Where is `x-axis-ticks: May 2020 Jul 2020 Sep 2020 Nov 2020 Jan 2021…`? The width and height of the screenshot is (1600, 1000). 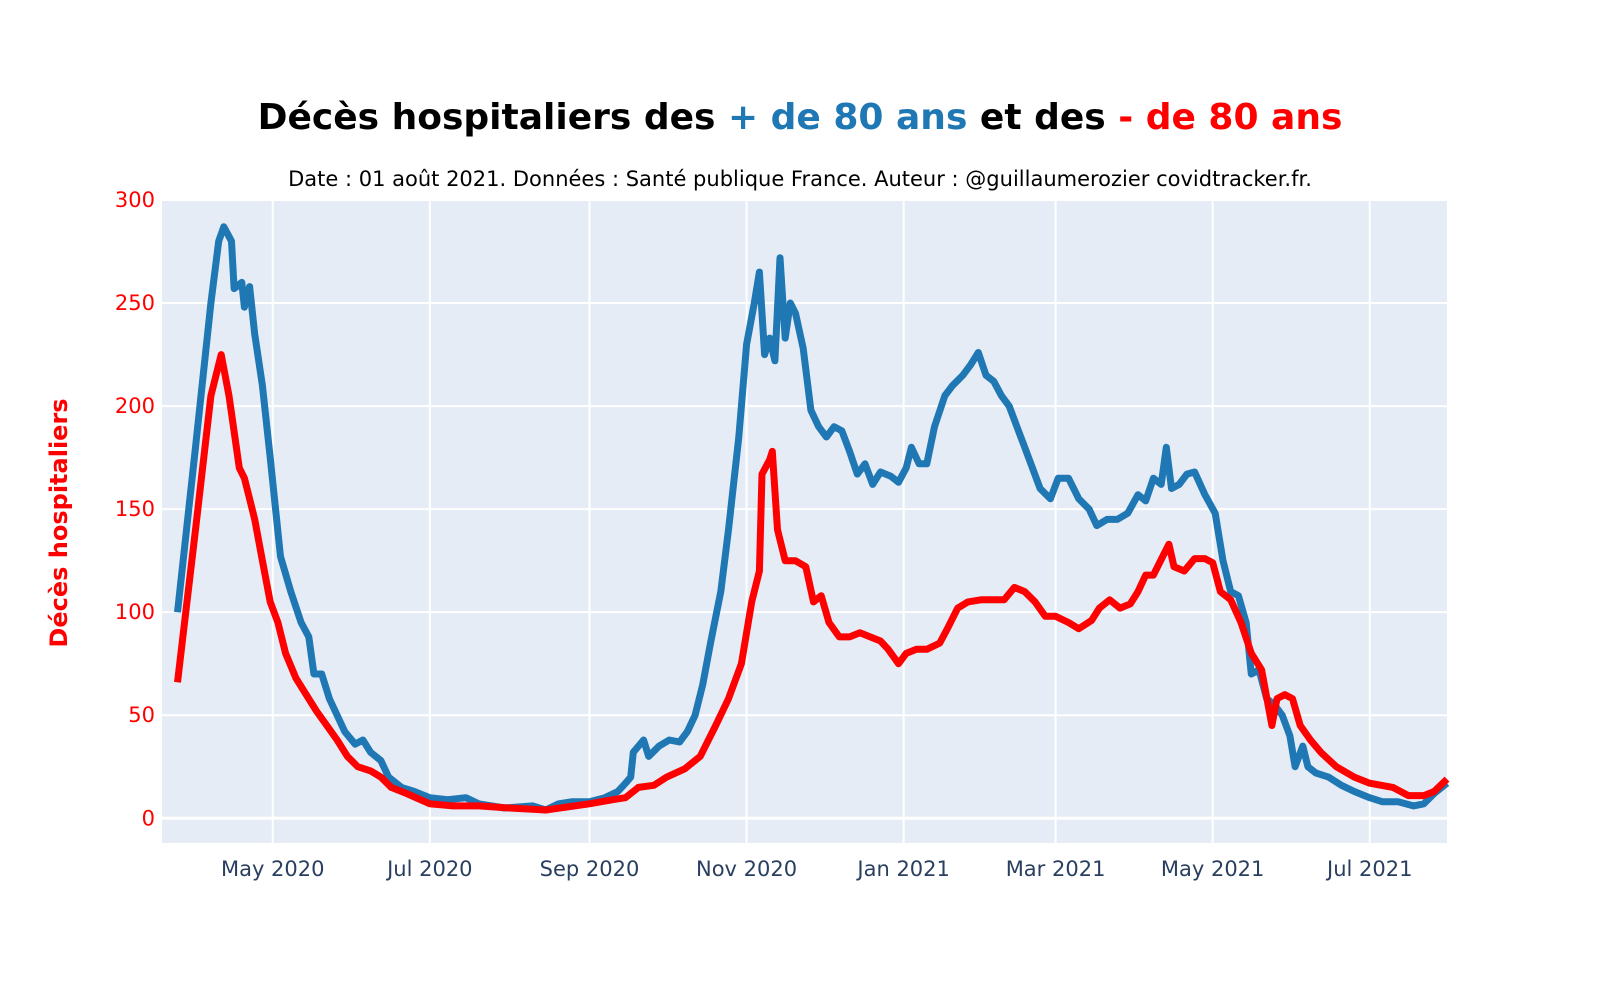 x-axis-ticks: May 2020 Jul 2020 Sep 2020 Nov 2020 Jan 2021… is located at coordinates (817, 869).